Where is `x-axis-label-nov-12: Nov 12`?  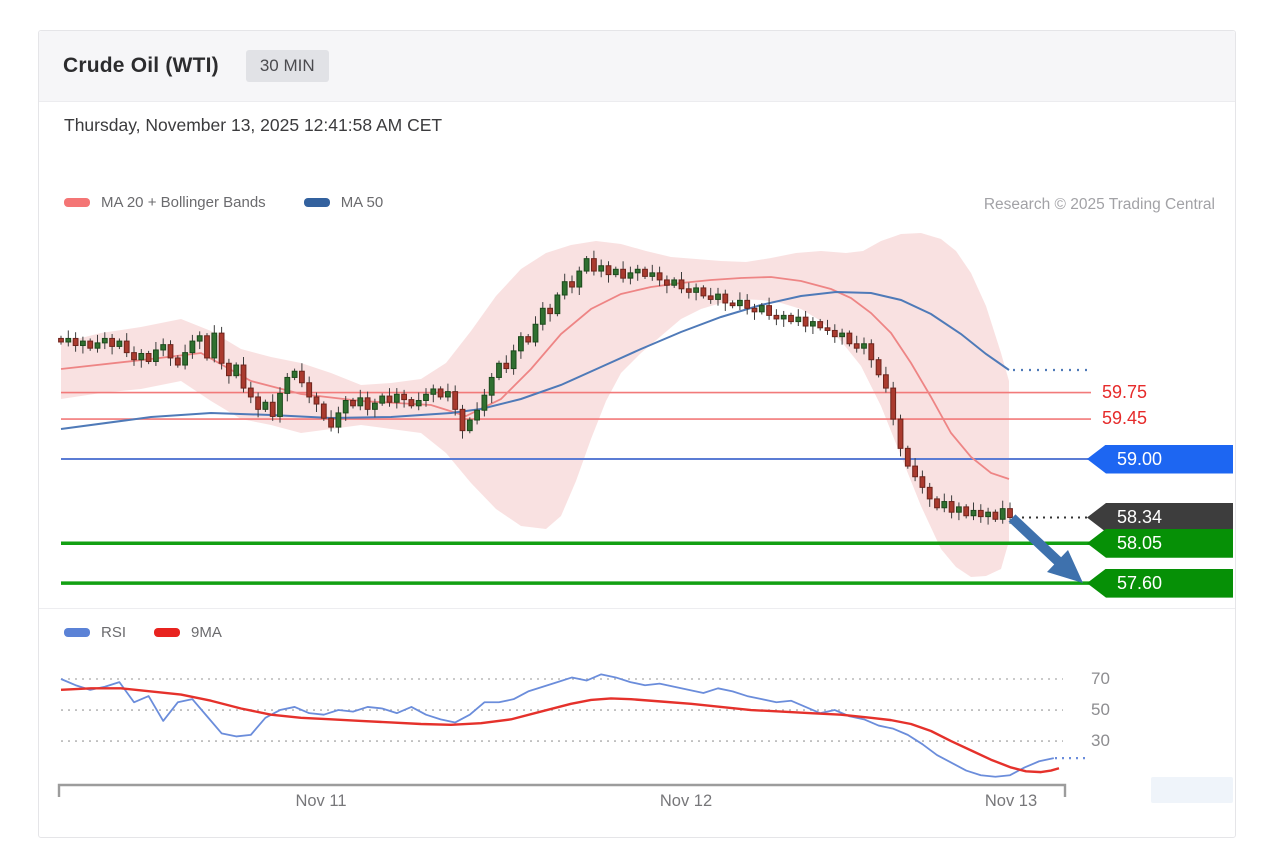 x-axis-label-nov-12: Nov 12 is located at coordinates (686, 801).